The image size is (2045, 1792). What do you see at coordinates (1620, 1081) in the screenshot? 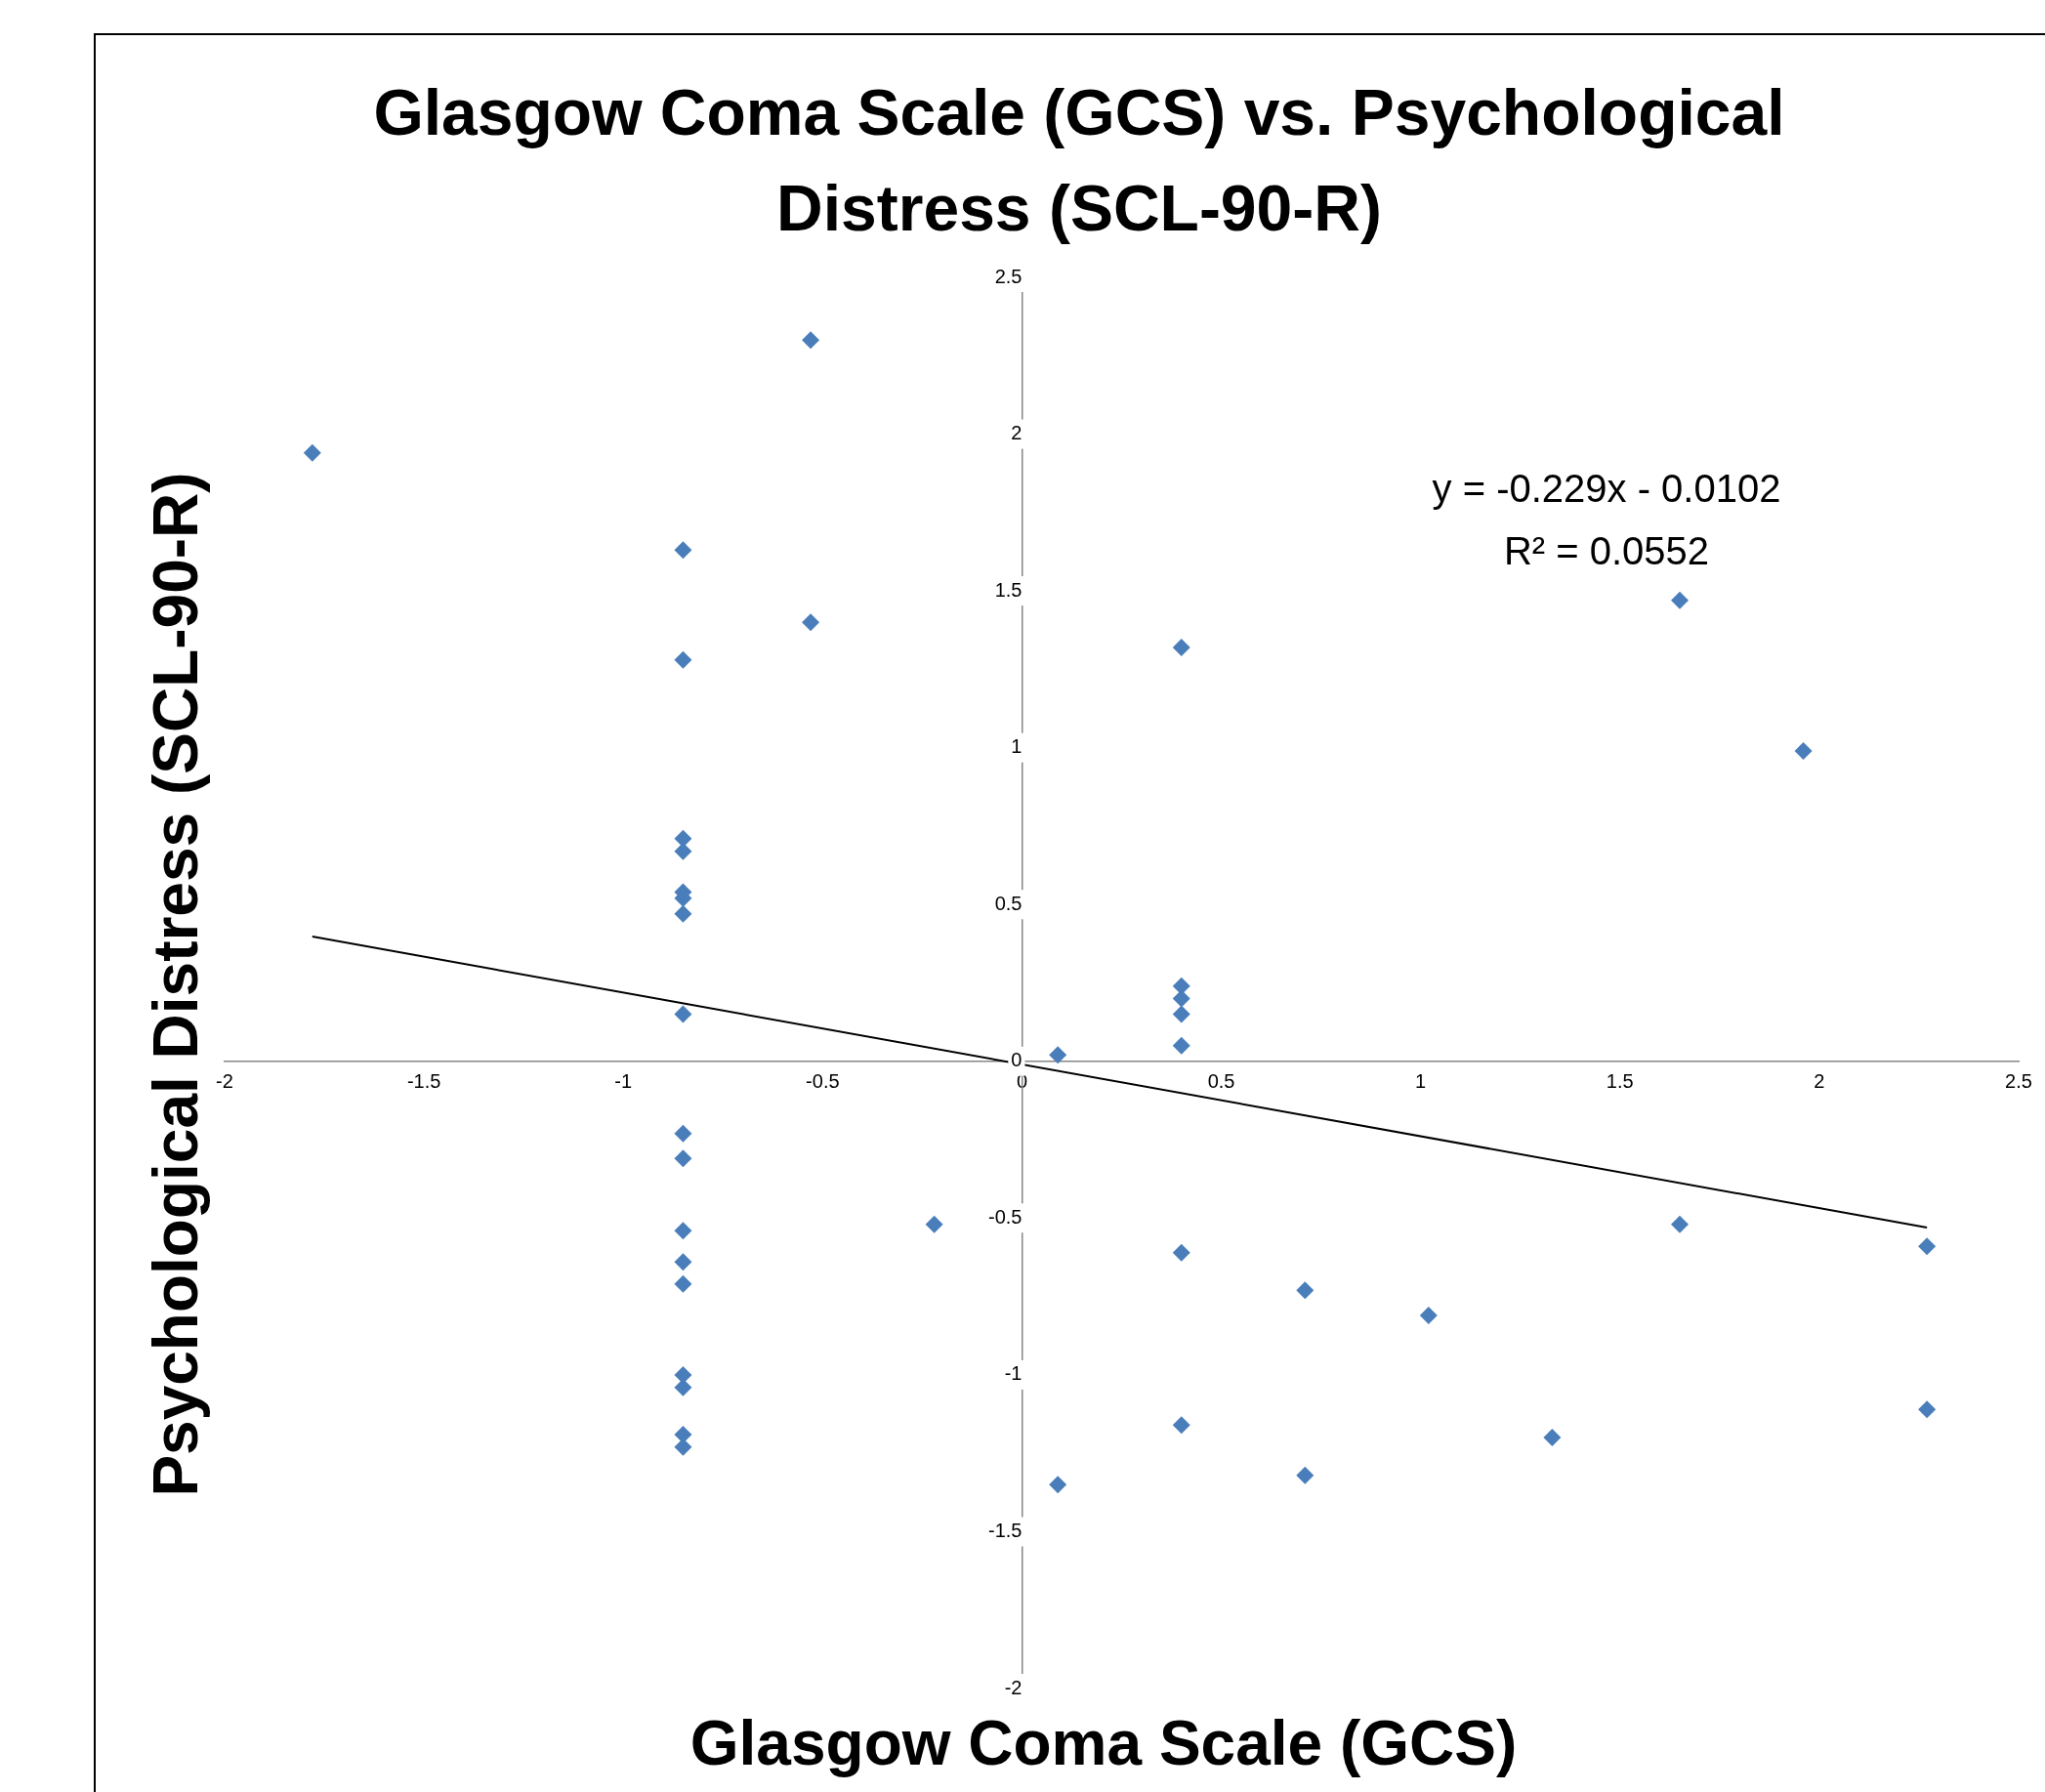
I see `x-tick-label: 1.5` at bounding box center [1620, 1081].